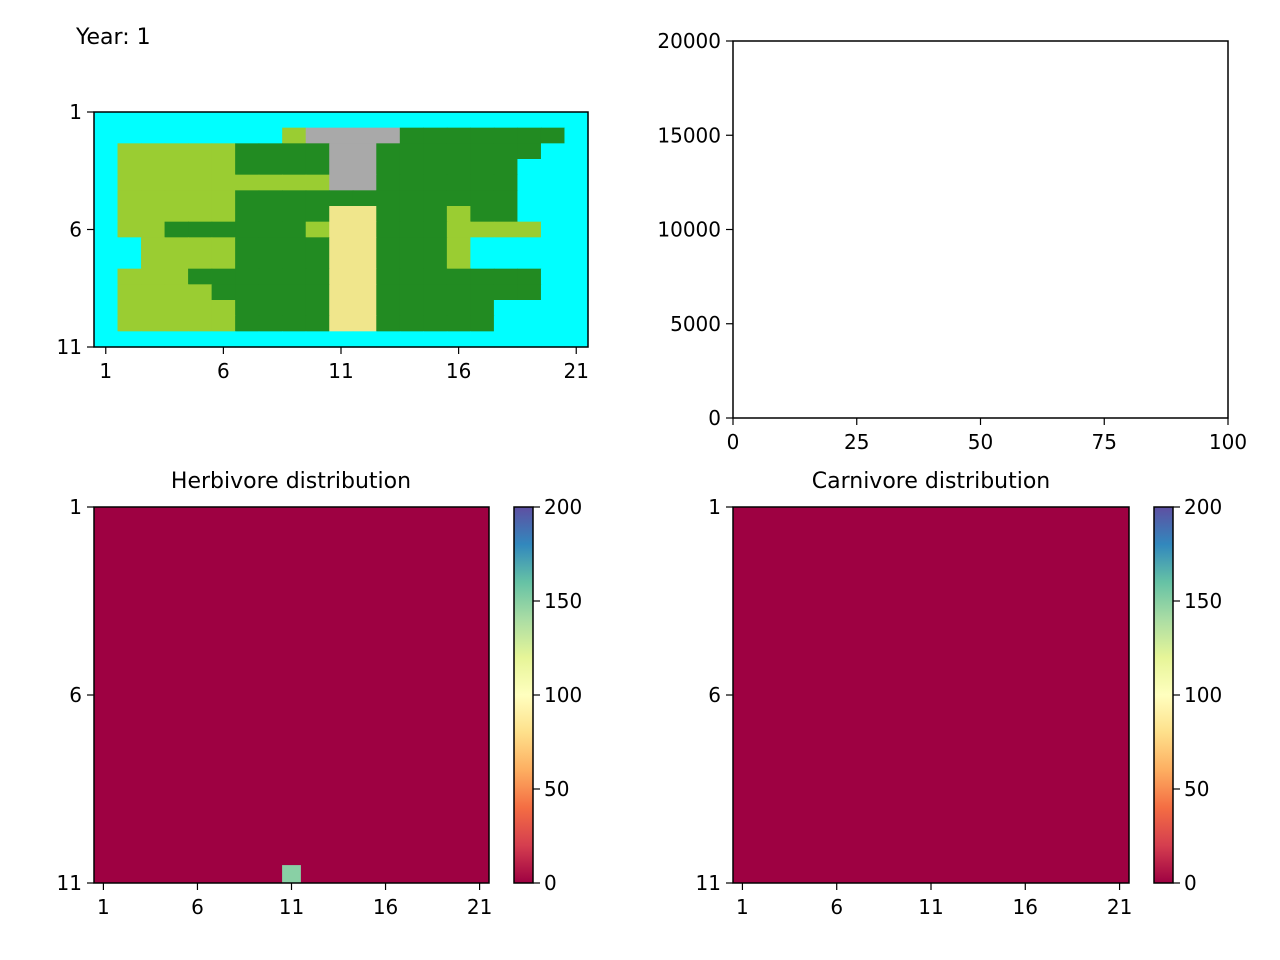 Image resolution: width=1280 pixels, height=960 pixels. I want to click on map-ytick-label: 6, so click(75, 230).